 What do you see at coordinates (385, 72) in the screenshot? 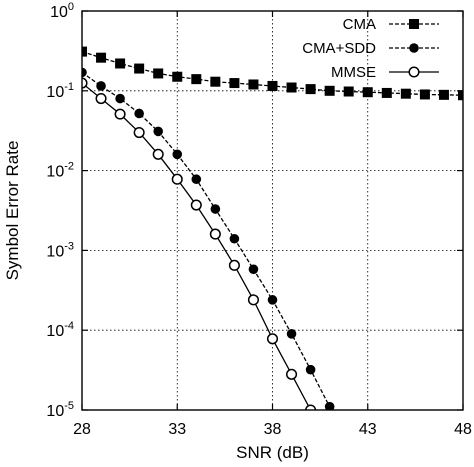
I see `legend-item: MMSE` at bounding box center [385, 72].